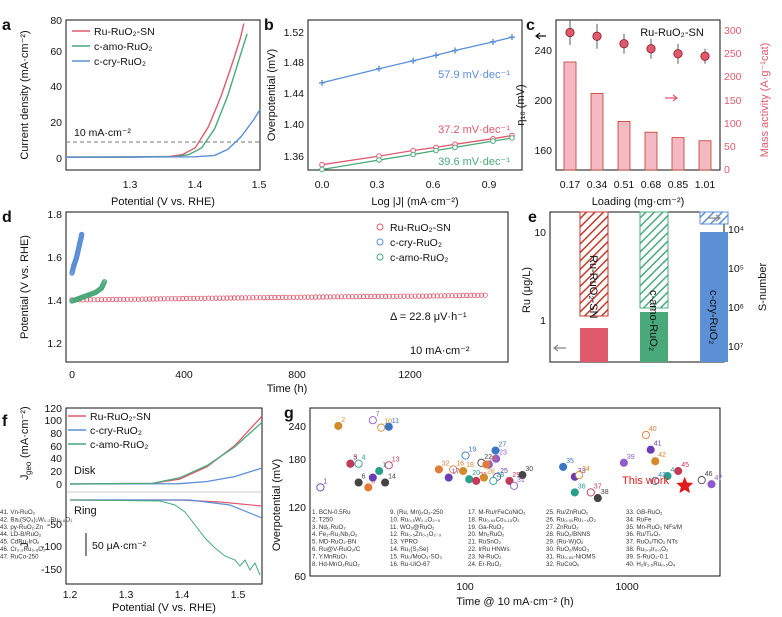 This screenshot has width=782, height=617. Describe the element at coordinates (651, 185) in the screenshot. I see `tick-label: 0.68` at that location.